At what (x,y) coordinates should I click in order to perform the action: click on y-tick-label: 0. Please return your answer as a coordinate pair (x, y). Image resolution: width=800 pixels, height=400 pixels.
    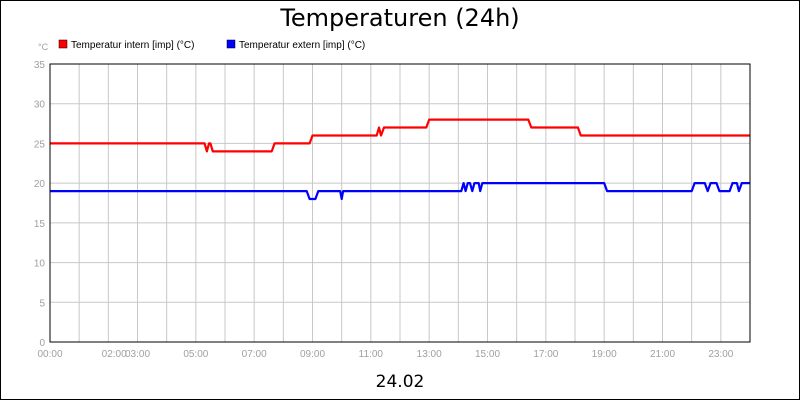
    Looking at the image, I should click on (42, 343).